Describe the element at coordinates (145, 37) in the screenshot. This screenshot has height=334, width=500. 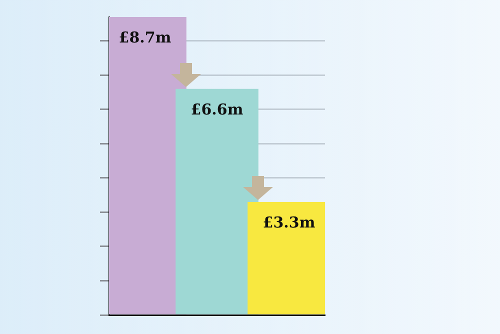
I see `data-label: £8.7m` at that location.